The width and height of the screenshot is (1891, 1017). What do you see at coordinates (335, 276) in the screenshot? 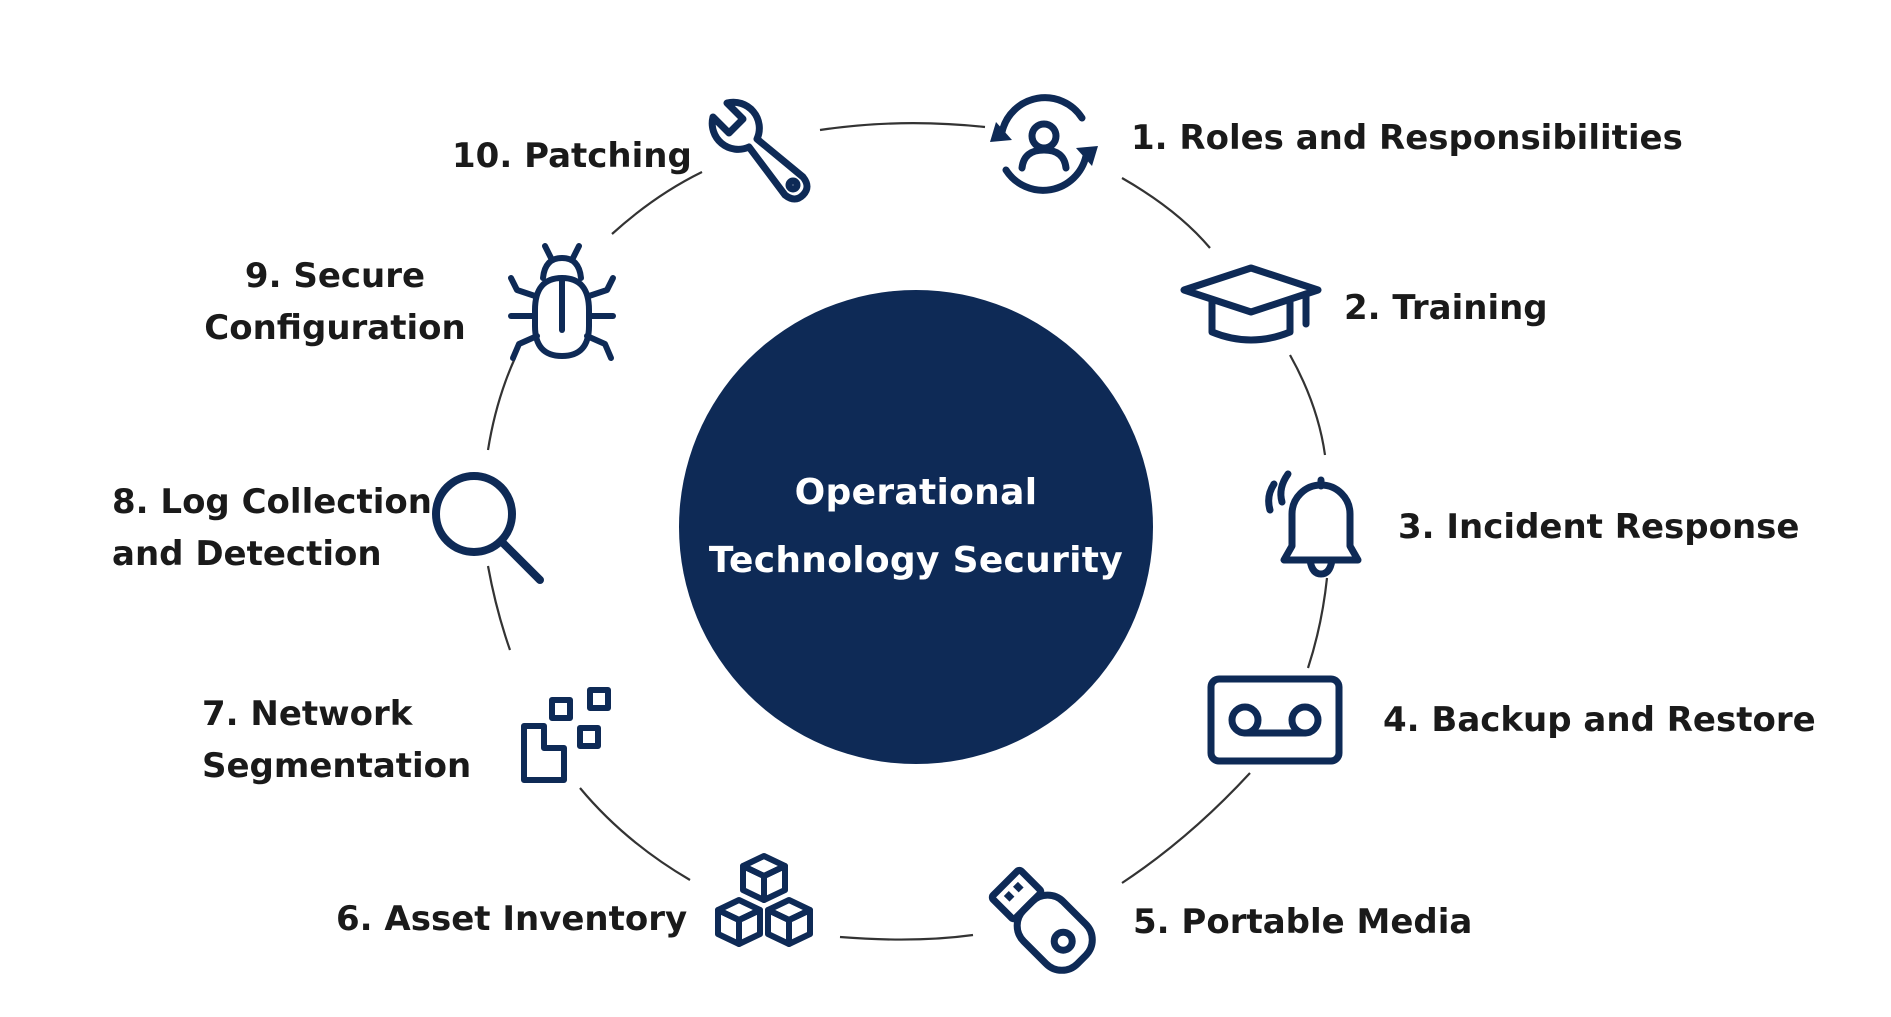
I see `label-secure-configuration-line1: 9. Secure` at bounding box center [335, 276].